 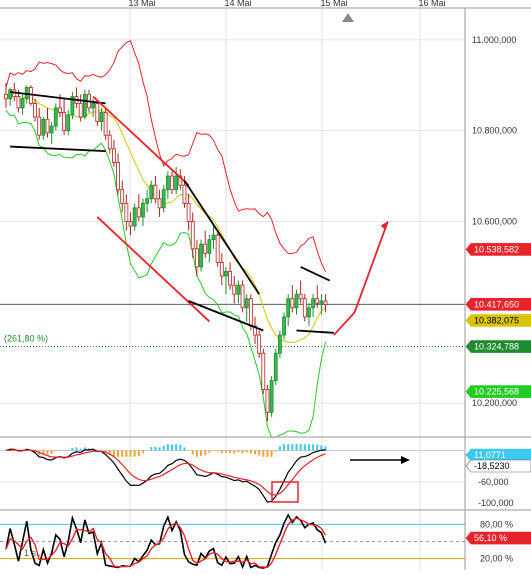 What do you see at coordinates (166, 543) in the screenshot?
I see `stoch-d-line` at bounding box center [166, 543].